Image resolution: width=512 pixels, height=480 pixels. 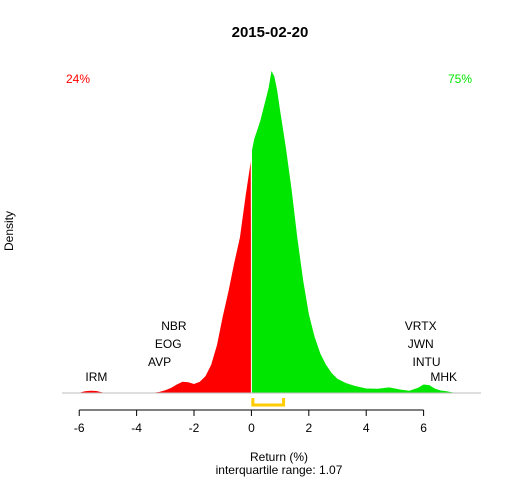 I want to click on x-tick-label: -2, so click(x=194, y=428).